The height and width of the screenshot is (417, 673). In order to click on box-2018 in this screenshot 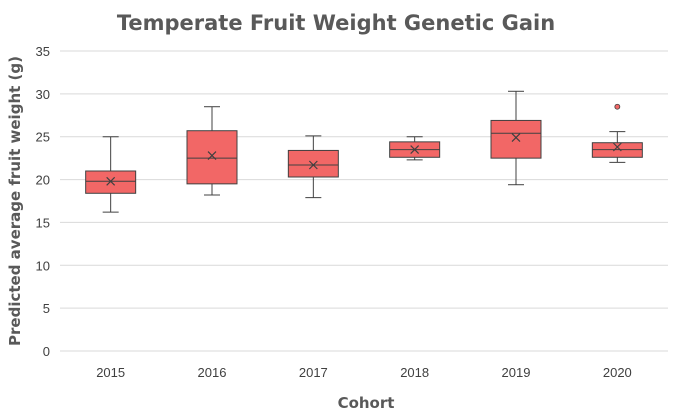, I will do `click(415, 148)`.